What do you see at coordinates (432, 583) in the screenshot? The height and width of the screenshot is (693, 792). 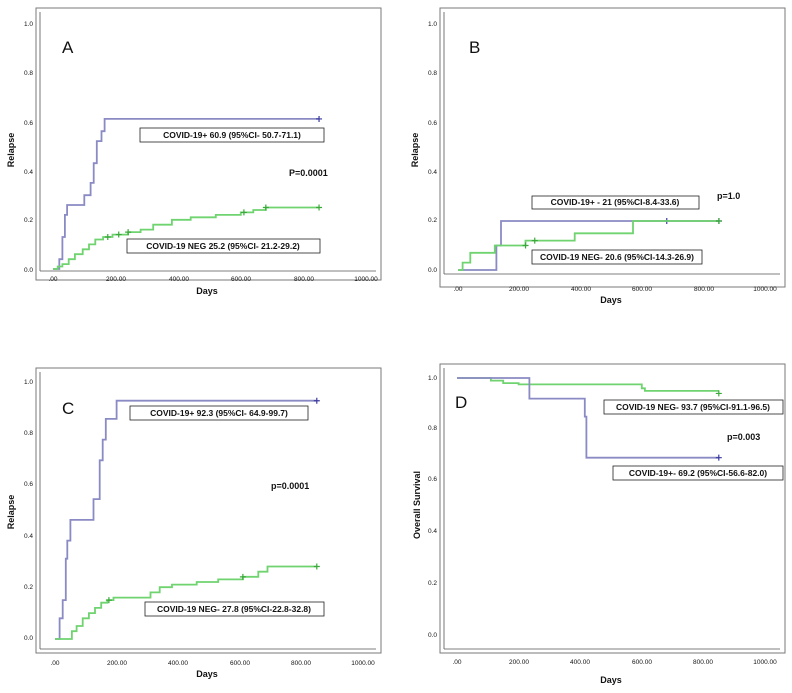 I see `panel-d-y-tick: 0.2` at bounding box center [432, 583].